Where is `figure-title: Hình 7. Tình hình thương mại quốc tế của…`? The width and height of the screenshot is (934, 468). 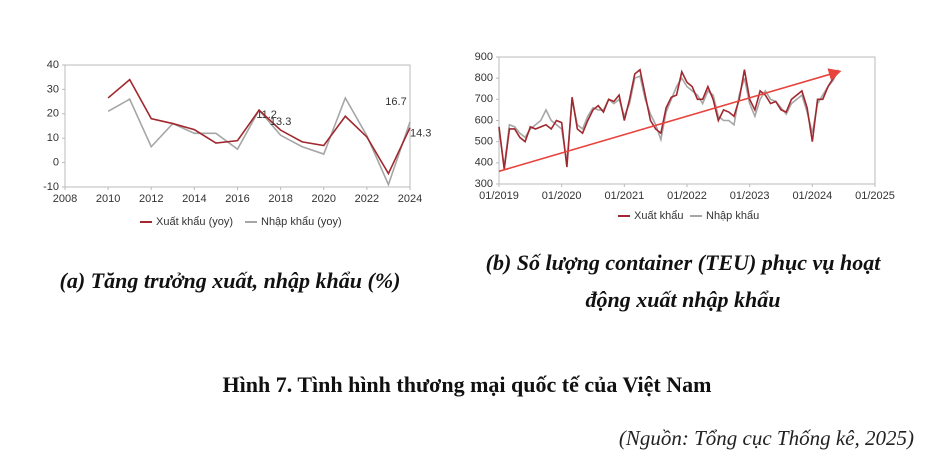 figure-title: Hình 7. Tình hình thương mại quốc tế của… is located at coordinates (467, 384).